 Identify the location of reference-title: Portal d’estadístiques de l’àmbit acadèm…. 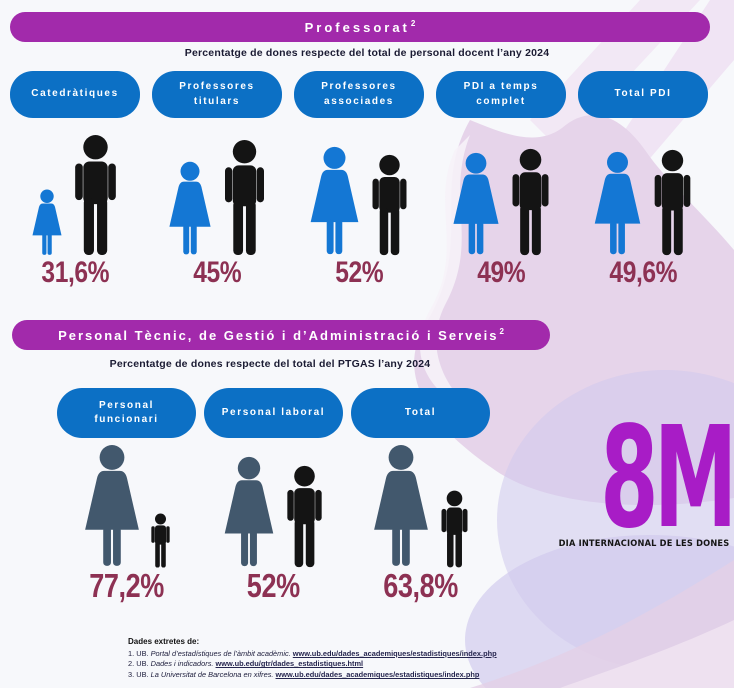
(220, 653).